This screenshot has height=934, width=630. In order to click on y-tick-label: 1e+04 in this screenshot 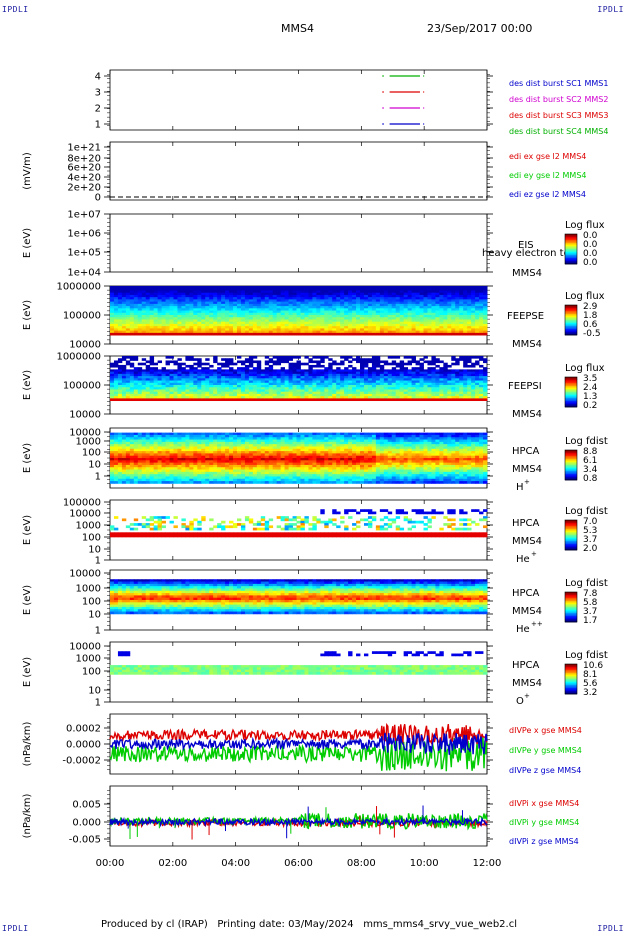, I will do `click(84, 273)`.